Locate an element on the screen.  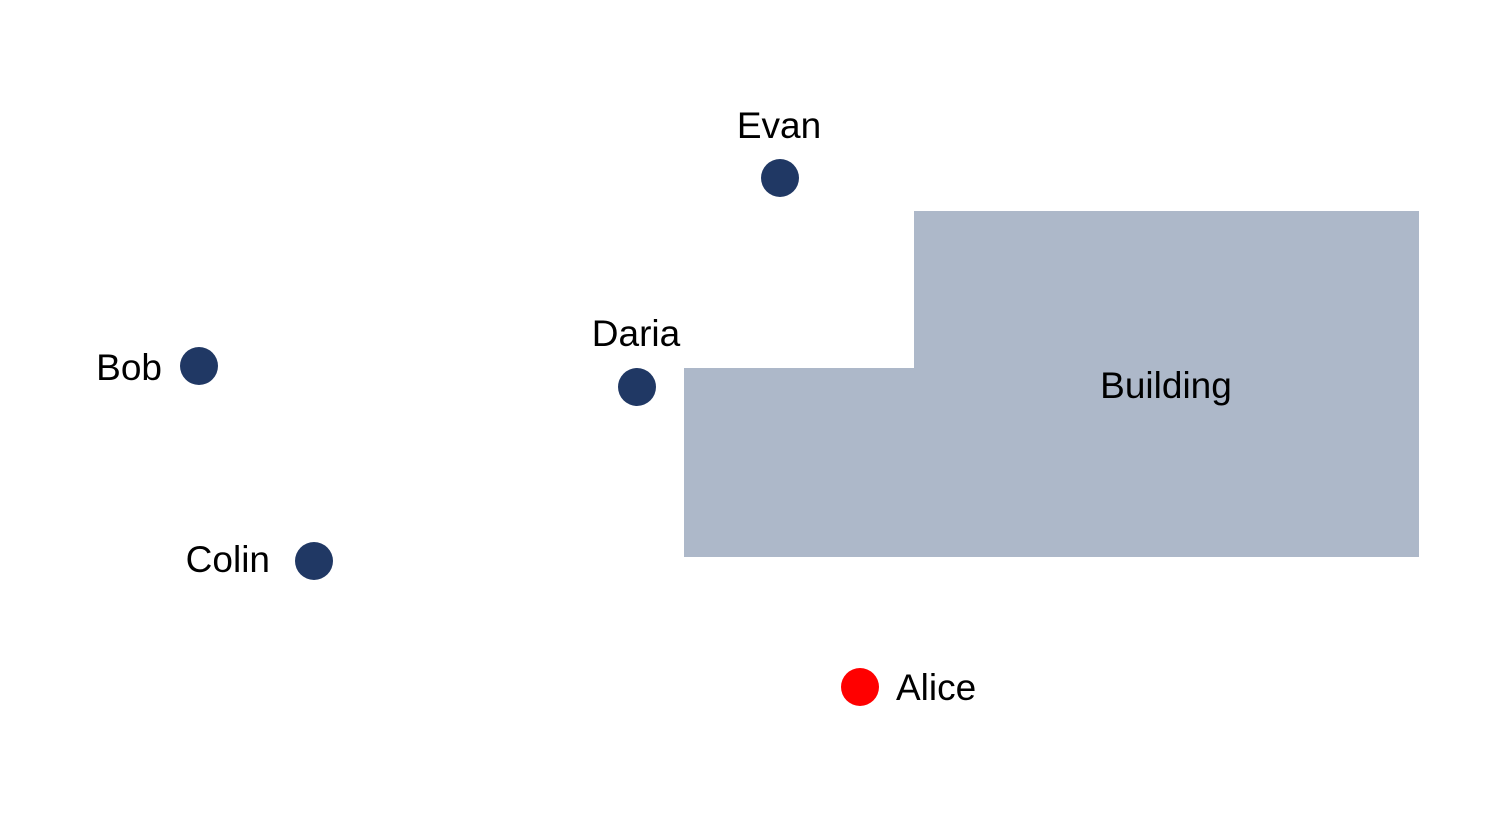
person-label-evan: Evan is located at coordinates (779, 125).